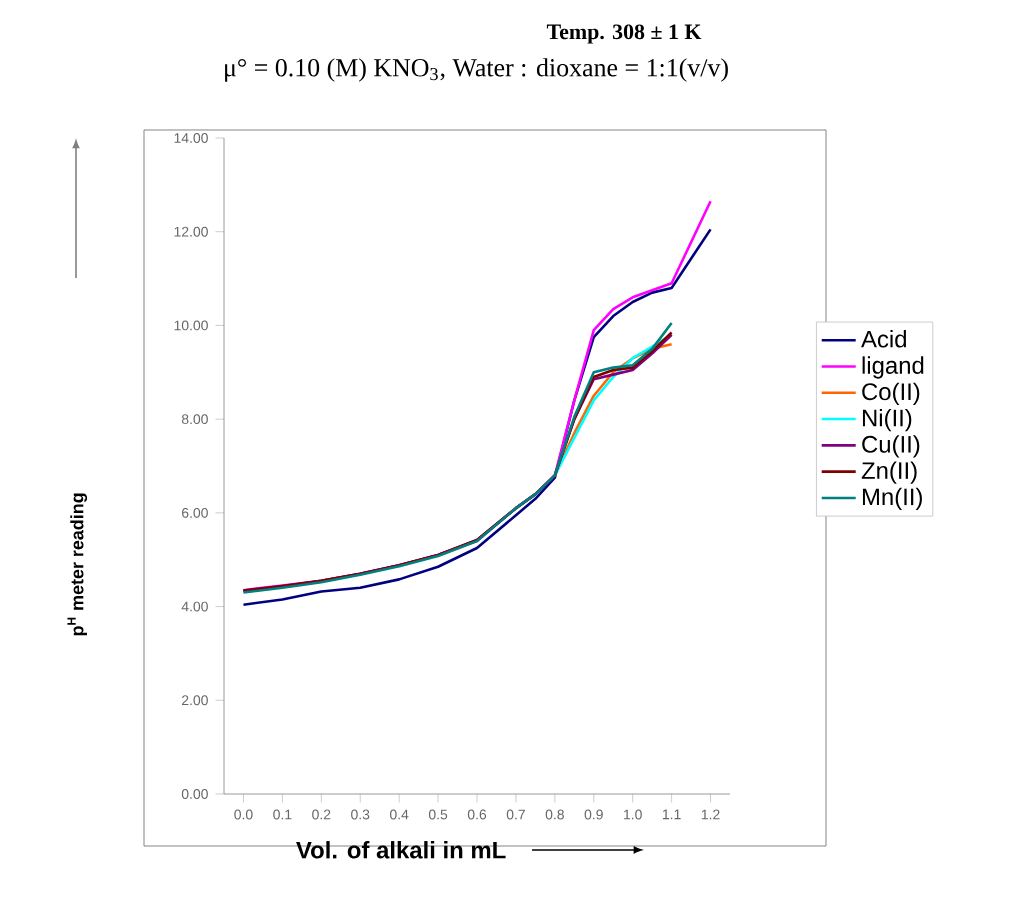 This screenshot has width=1020, height=918. I want to click on legend-label: Cu(II), so click(891, 446).